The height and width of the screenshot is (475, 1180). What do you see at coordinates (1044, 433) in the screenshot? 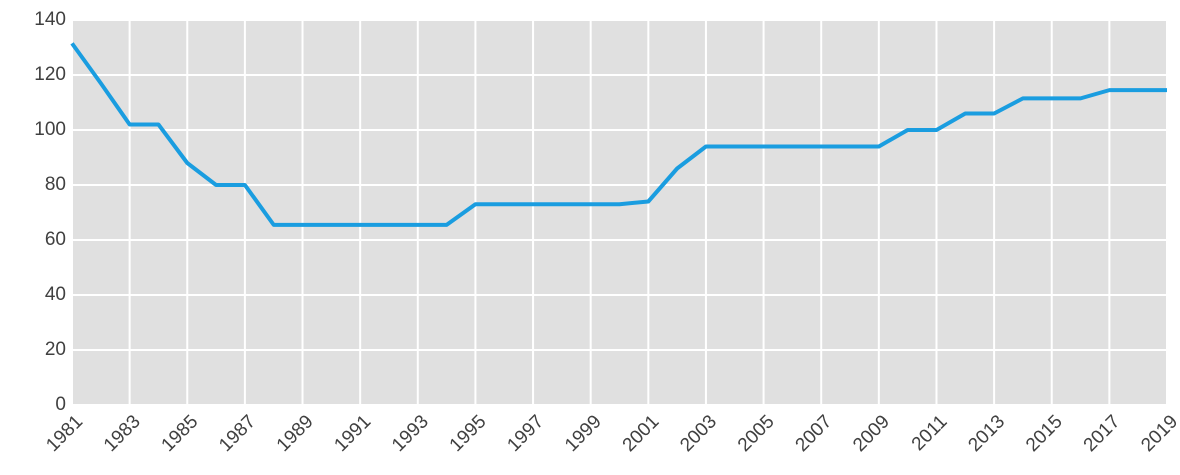
I see `x-tick-label: 2015` at bounding box center [1044, 433].